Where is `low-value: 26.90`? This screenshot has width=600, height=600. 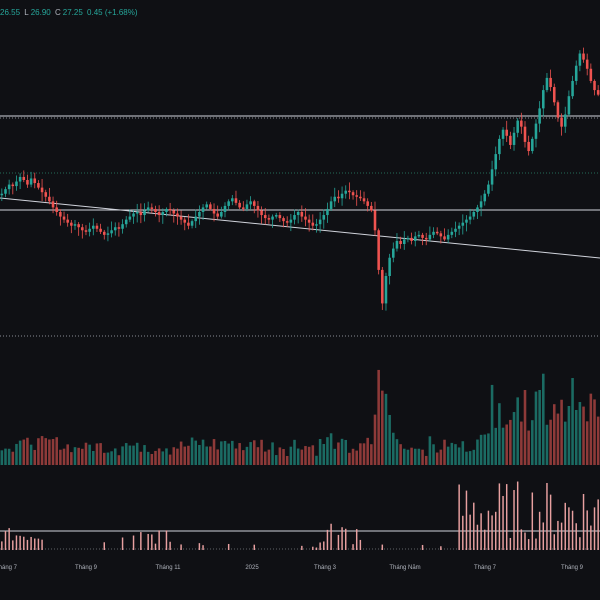 low-value: 26.90 is located at coordinates (40, 12).